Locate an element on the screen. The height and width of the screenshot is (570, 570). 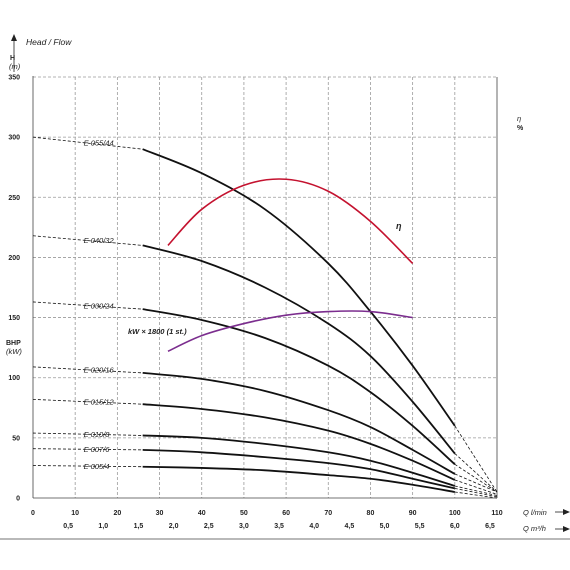
y-tick-label: 300 is located at coordinates (14, 138).